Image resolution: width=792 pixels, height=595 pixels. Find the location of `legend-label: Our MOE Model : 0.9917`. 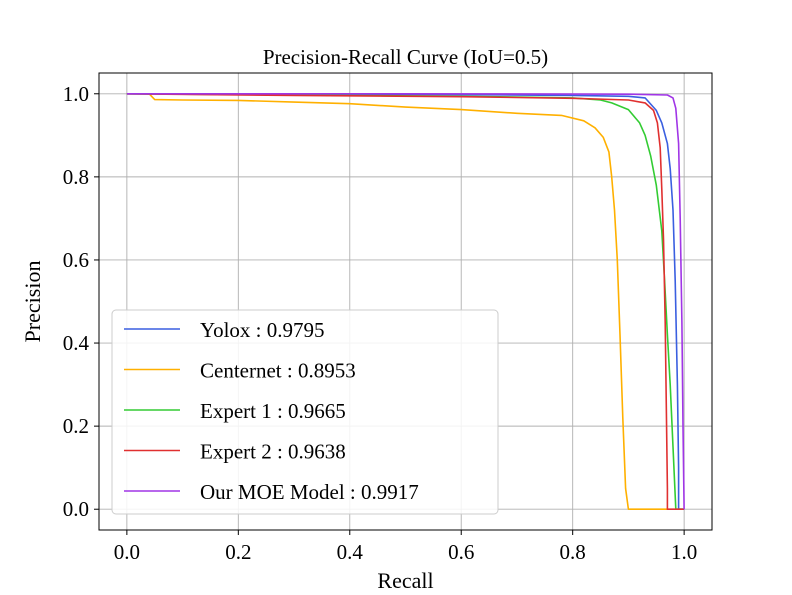

legend-label: Our MOE Model : 0.9917 is located at coordinates (309, 492).